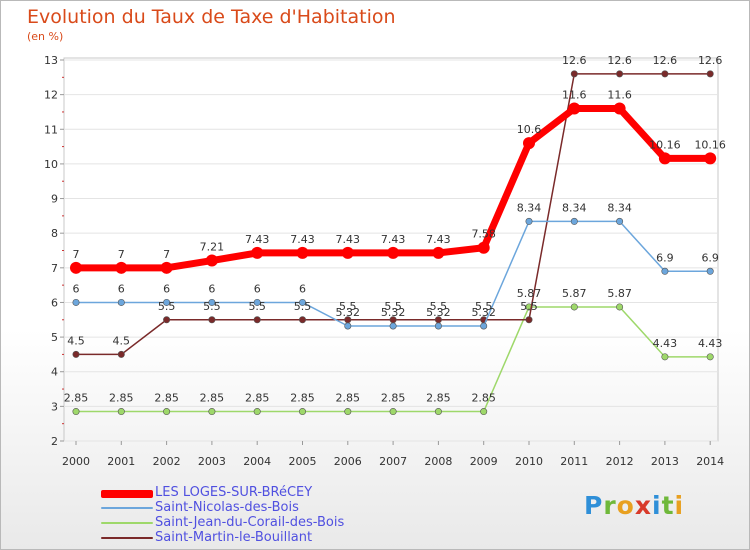 The image size is (750, 550). What do you see at coordinates (574, 293) in the screenshot?
I see `data-label: 5.87` at bounding box center [574, 293].